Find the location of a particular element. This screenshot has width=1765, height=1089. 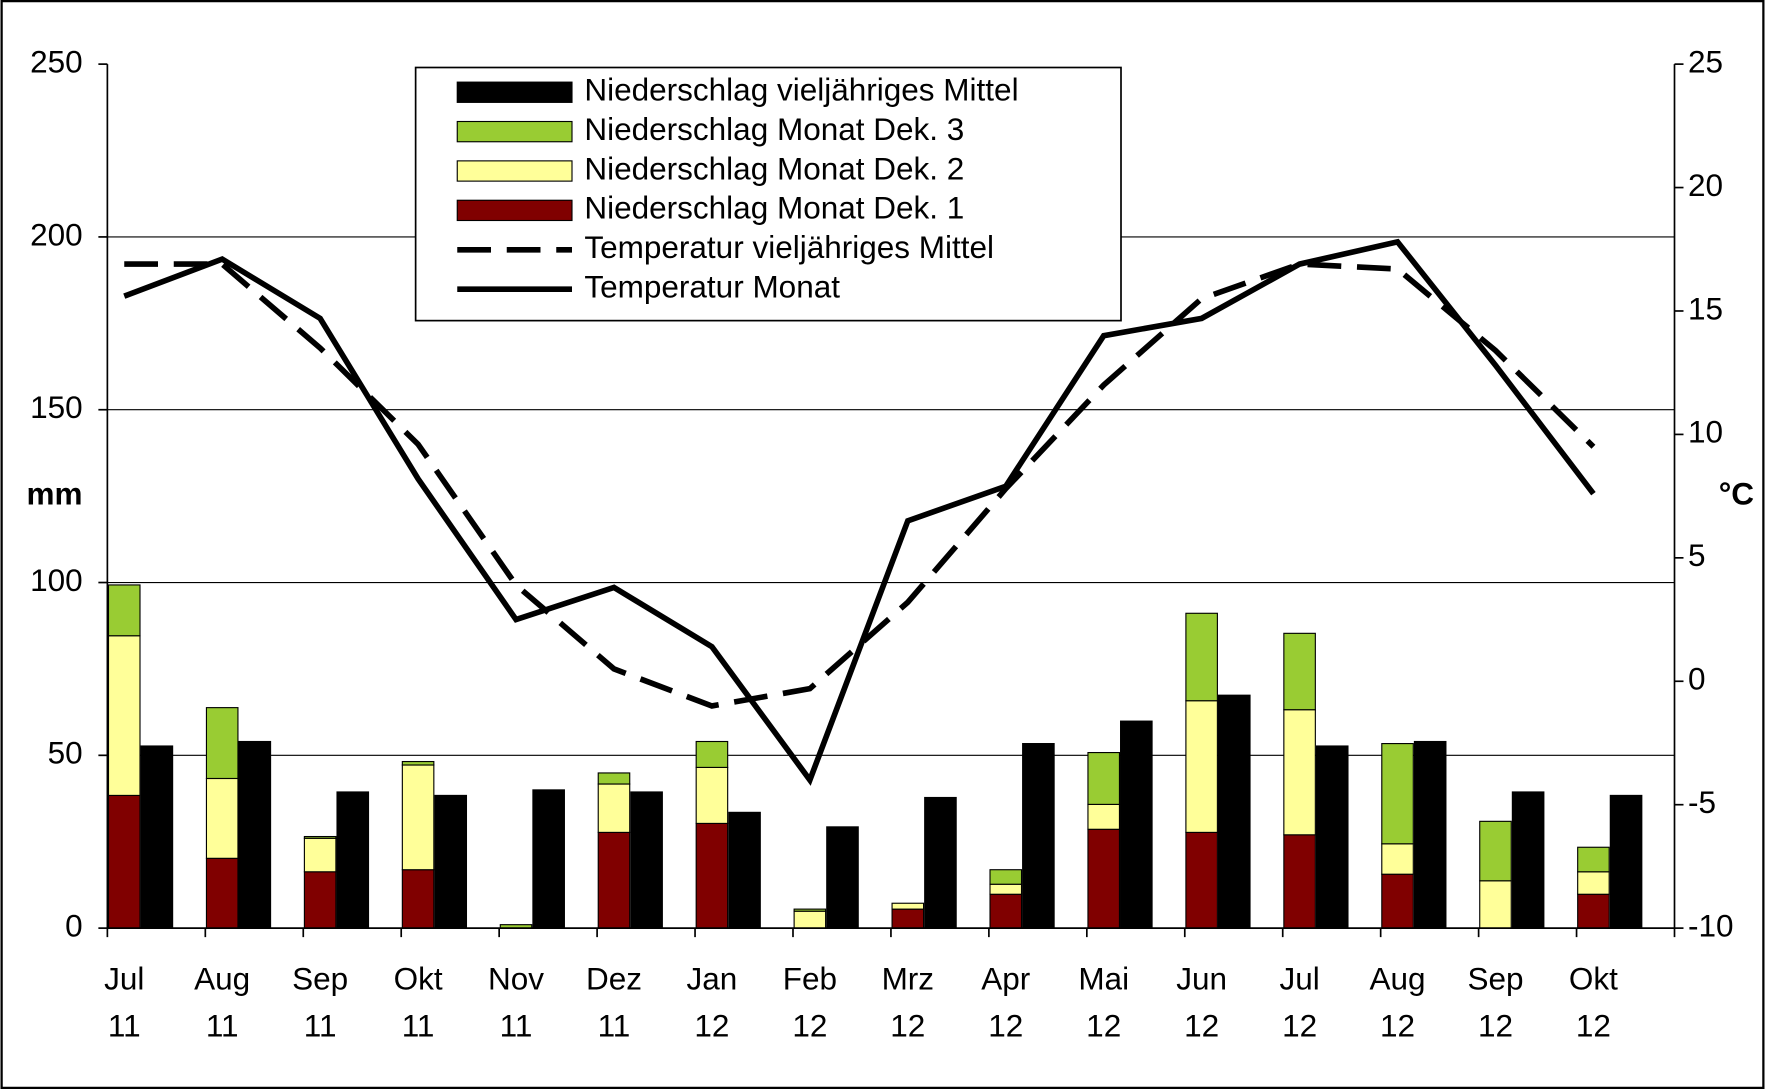

y2-tick-label: 0 is located at coordinates (1697, 679).